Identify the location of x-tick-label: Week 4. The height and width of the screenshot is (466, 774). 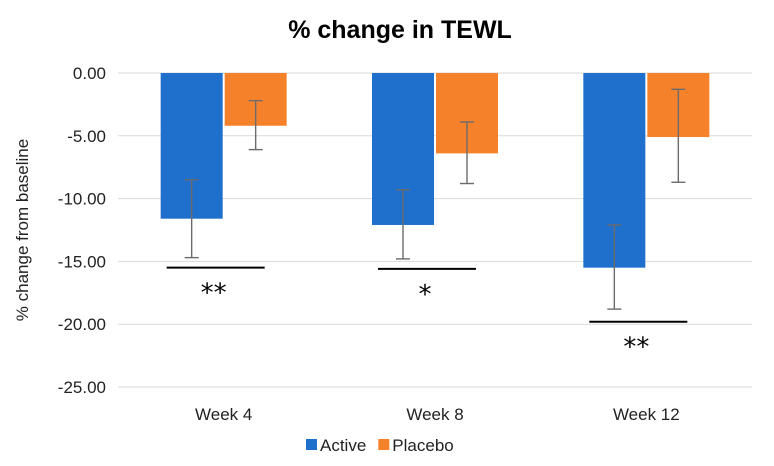
(223, 414).